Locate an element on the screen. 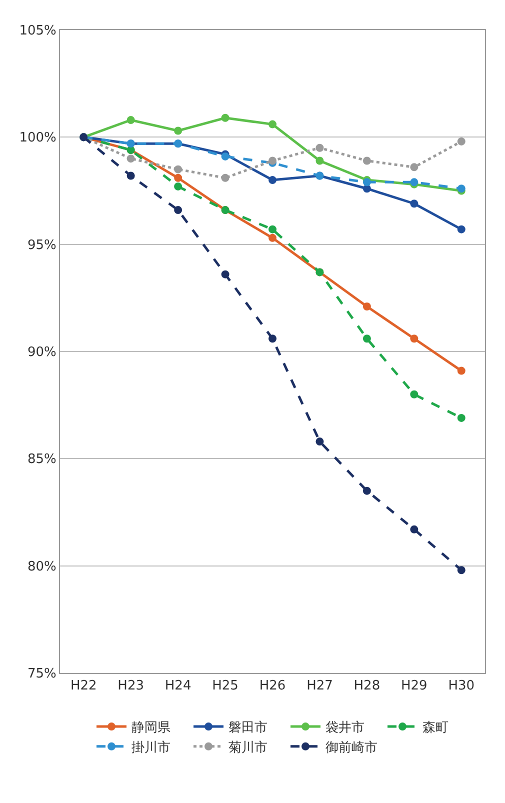 The width and height of the screenshot is (505, 803). y-tick-label: 75% is located at coordinates (41, 674).